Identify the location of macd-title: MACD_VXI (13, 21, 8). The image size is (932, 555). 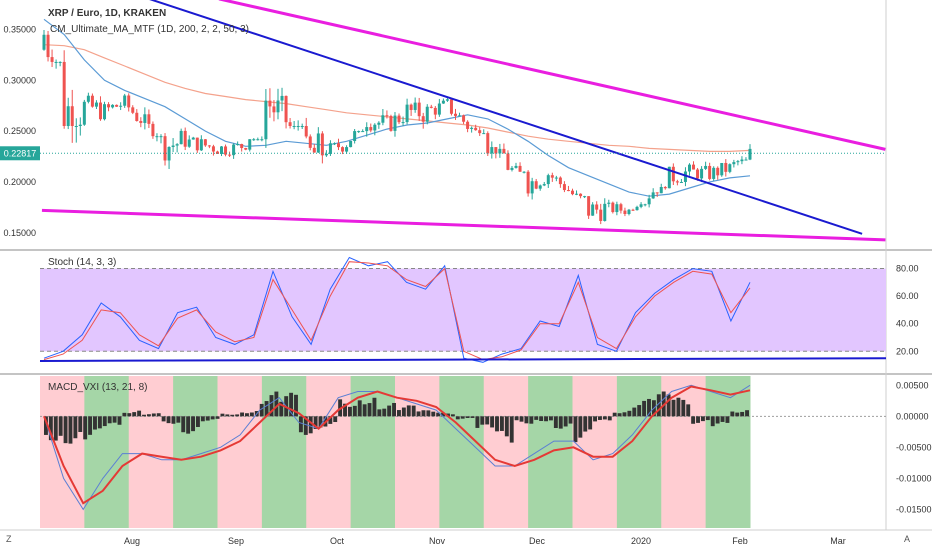
(98, 387).